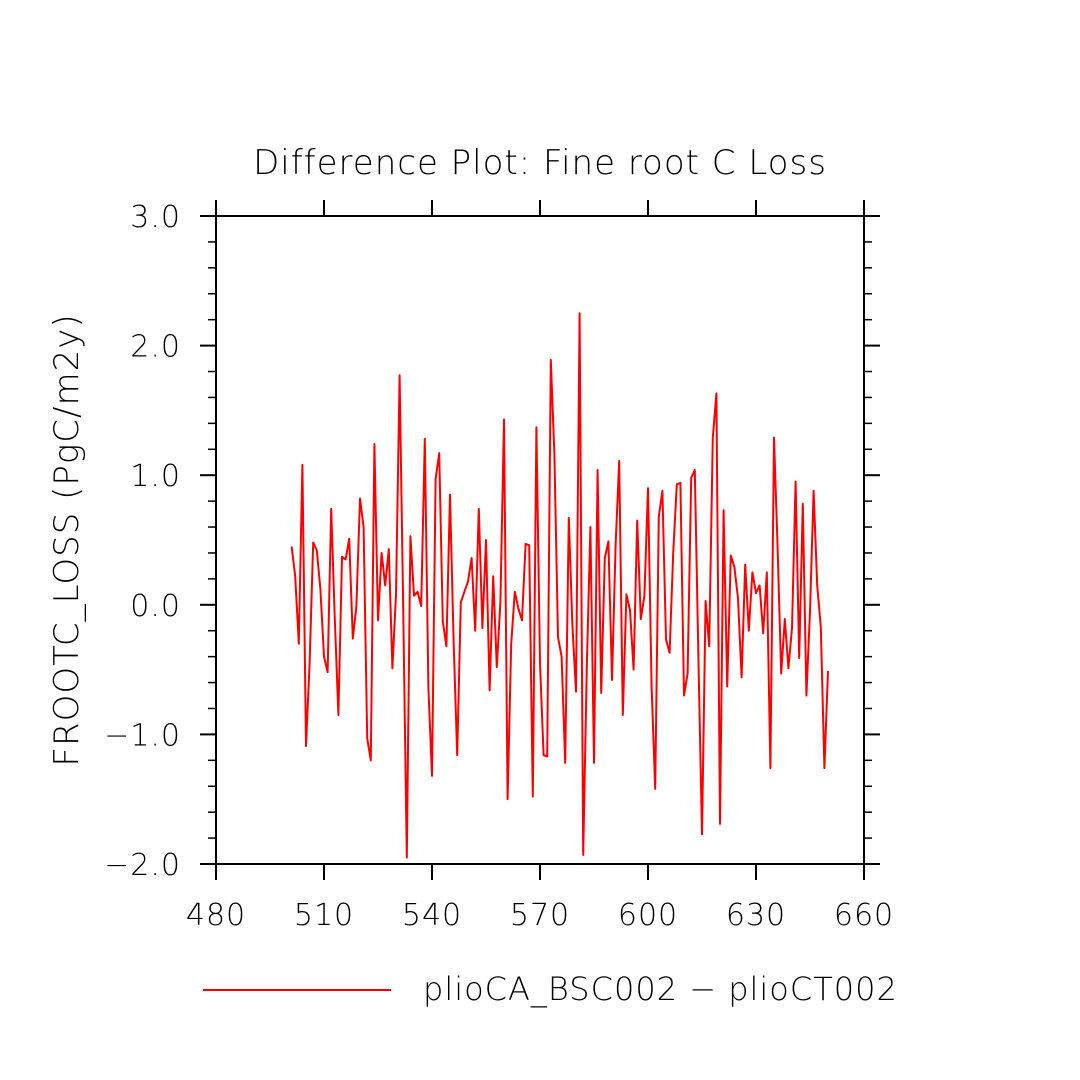 The width and height of the screenshot is (1080, 1080). I want to click on x-tick-label: 510, so click(324, 915).